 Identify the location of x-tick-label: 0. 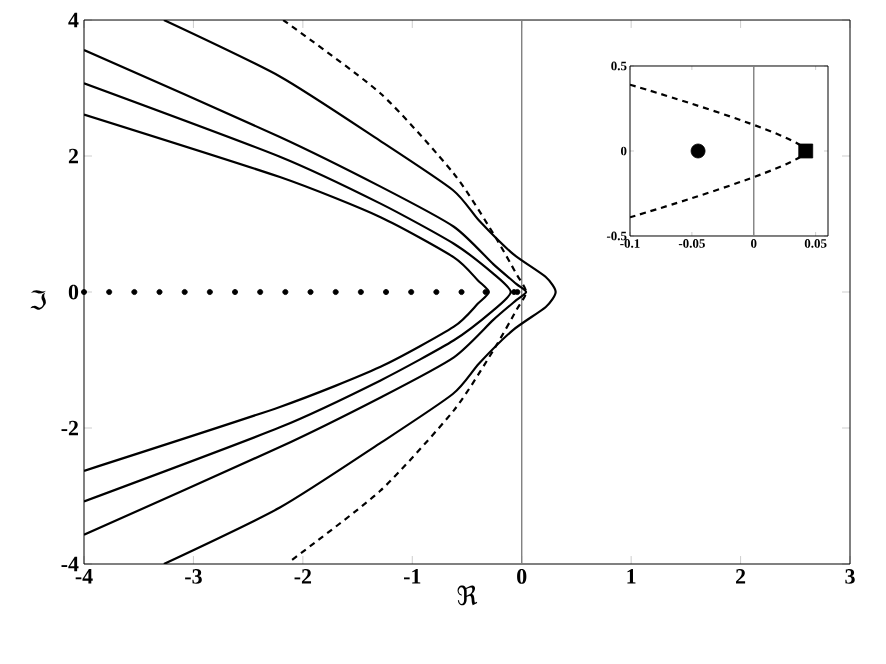
(522, 576).